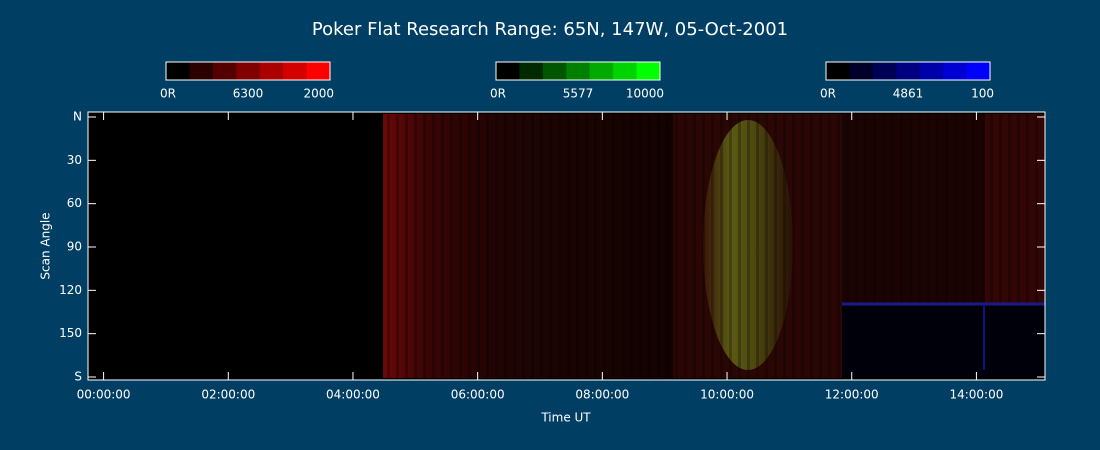 This screenshot has height=450, width=1100. Describe the element at coordinates (852, 395) in the screenshot. I see `x-tick-label: 12:00:00` at that location.